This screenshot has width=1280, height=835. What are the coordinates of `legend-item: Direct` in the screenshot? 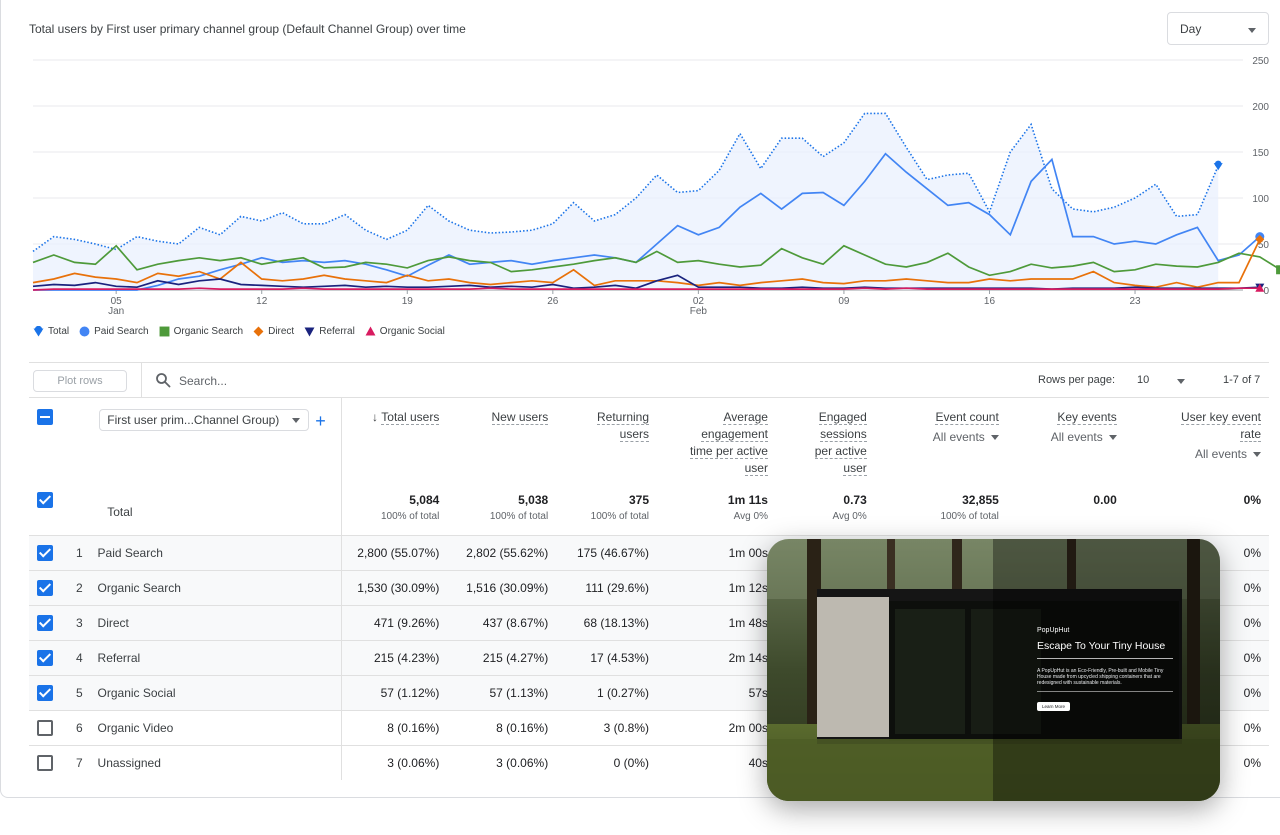 It's located at (273, 331).